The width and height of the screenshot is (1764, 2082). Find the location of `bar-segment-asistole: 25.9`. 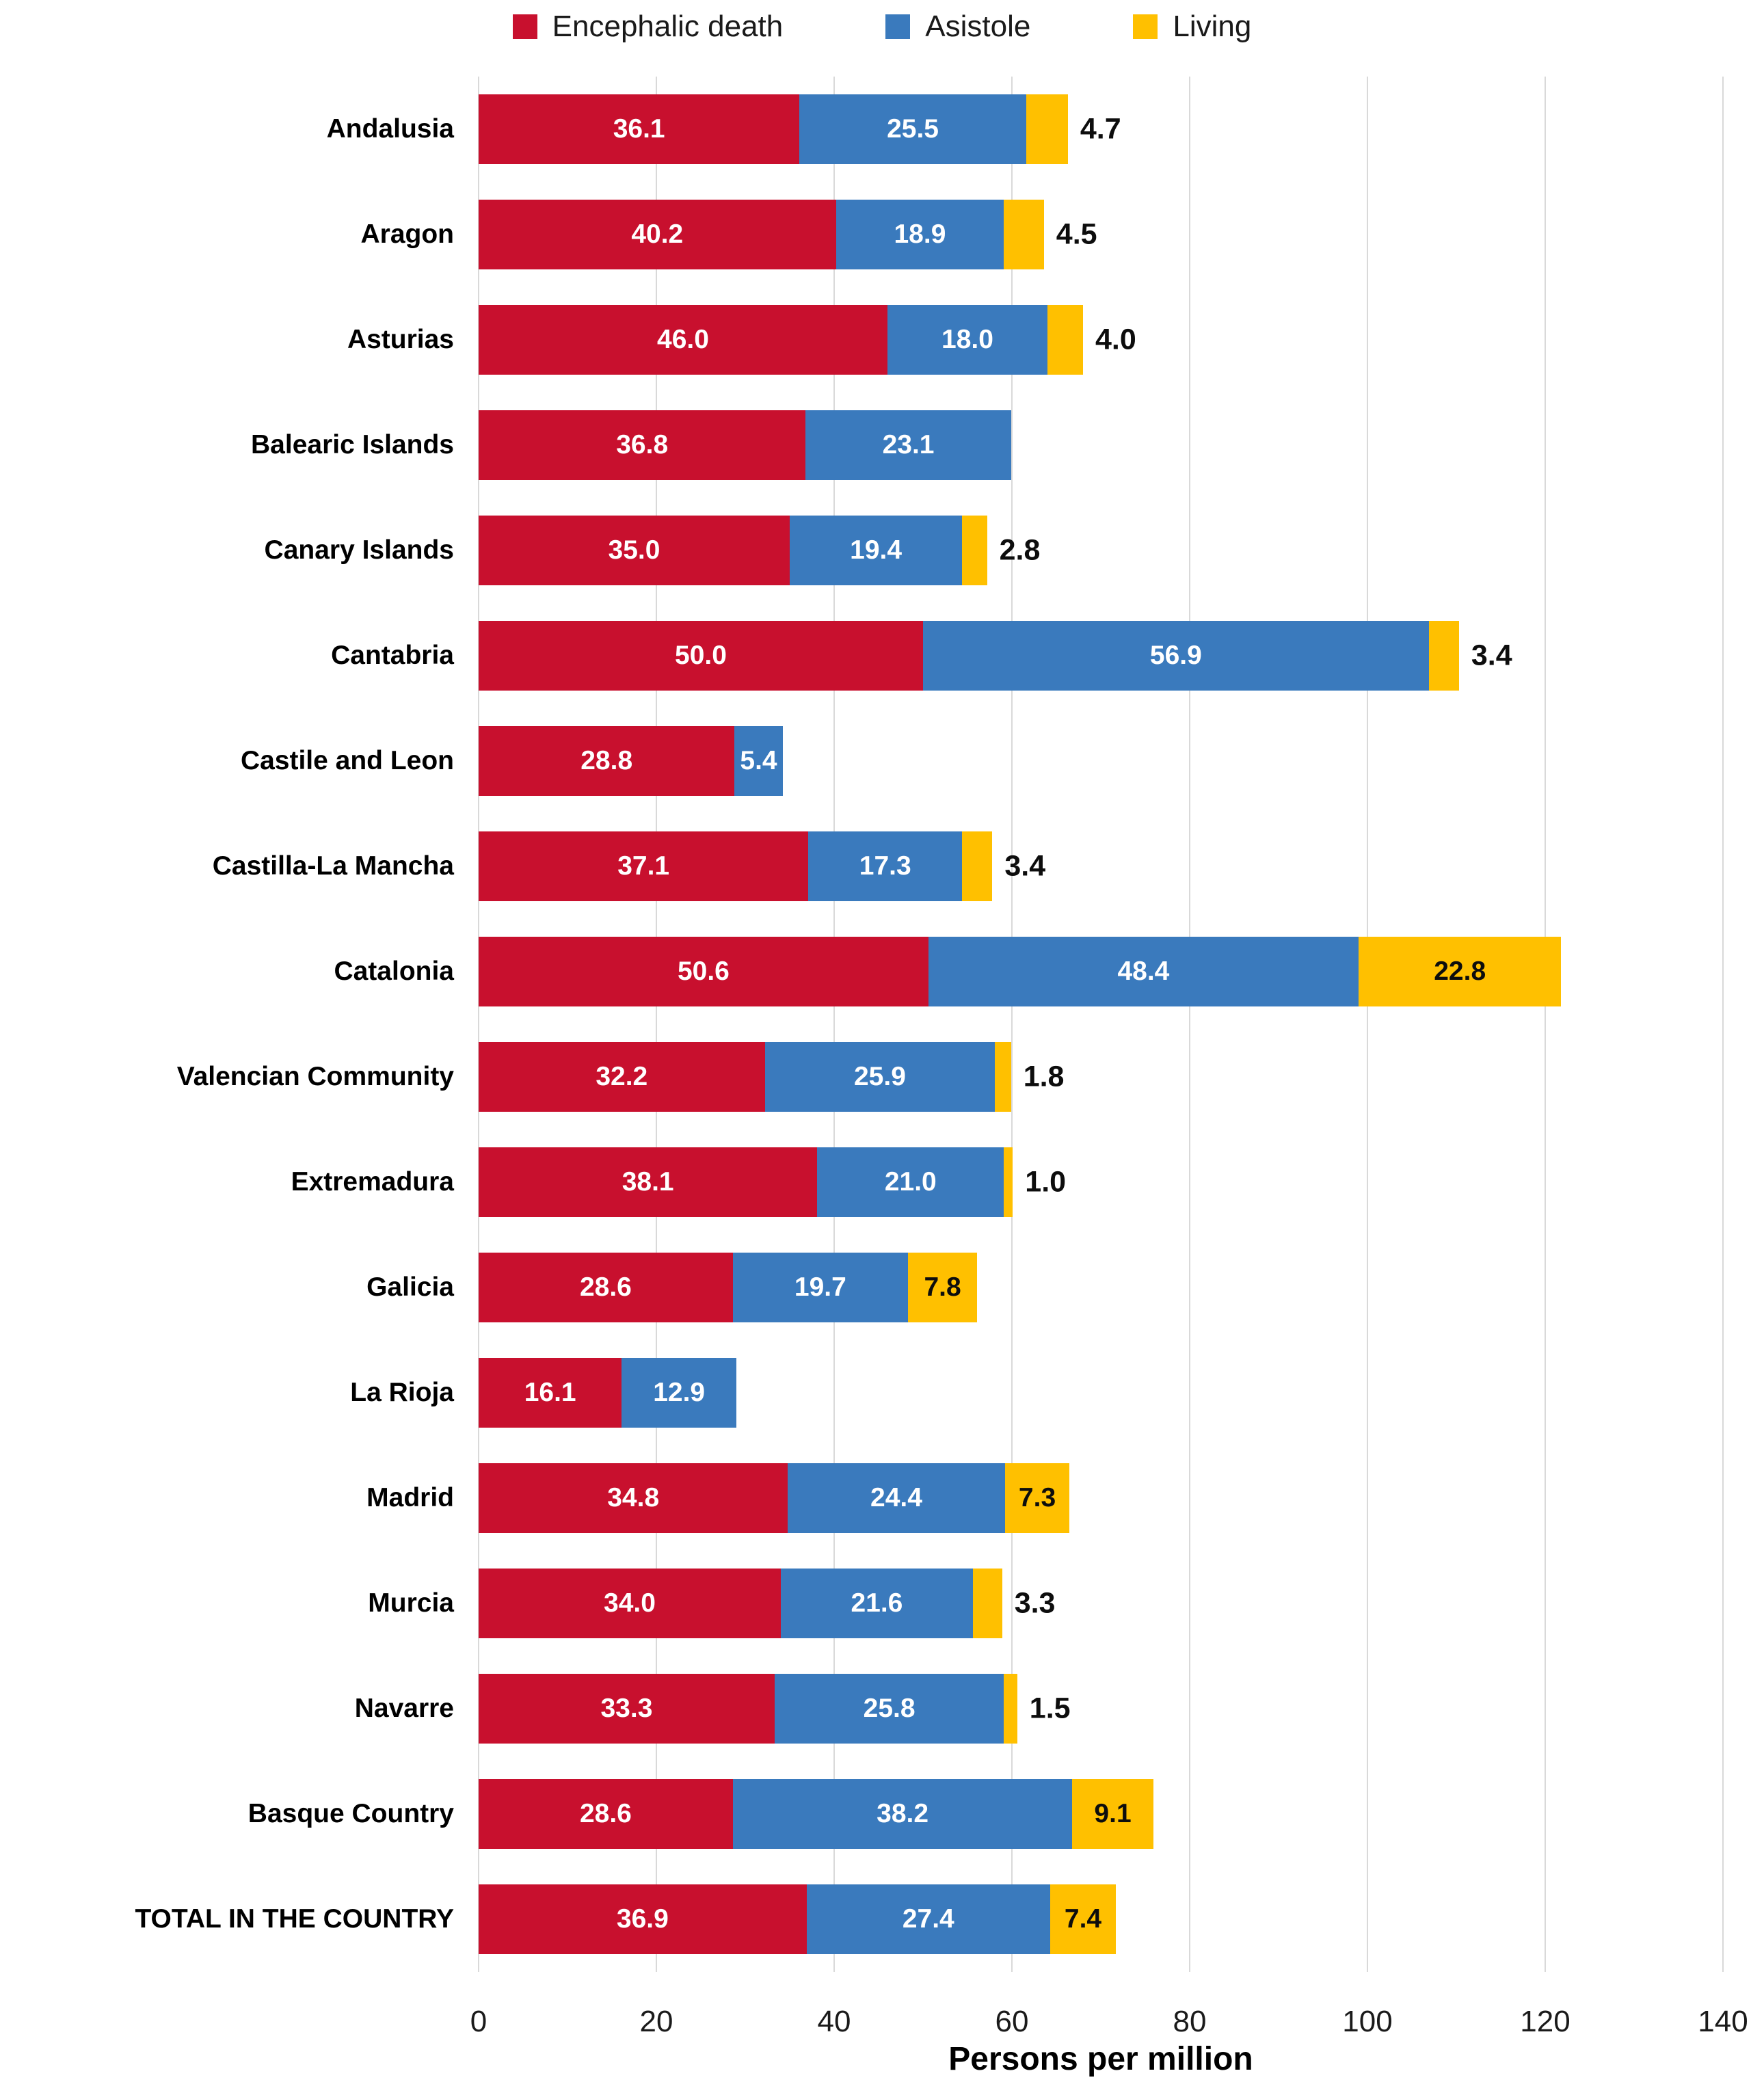

bar-segment-asistole: 25.9 is located at coordinates (879, 1077).